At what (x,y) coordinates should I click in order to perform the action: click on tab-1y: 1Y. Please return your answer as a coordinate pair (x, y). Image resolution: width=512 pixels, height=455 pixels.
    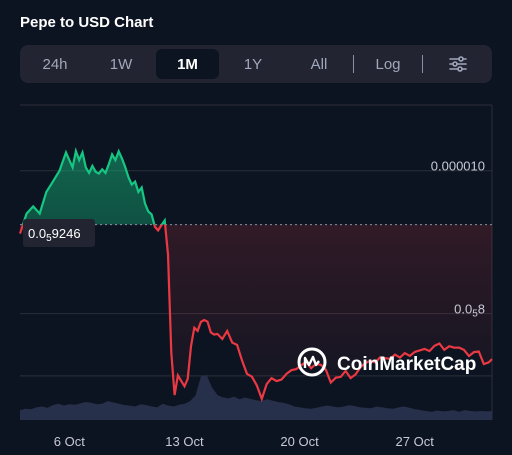
    Looking at the image, I should click on (253, 64).